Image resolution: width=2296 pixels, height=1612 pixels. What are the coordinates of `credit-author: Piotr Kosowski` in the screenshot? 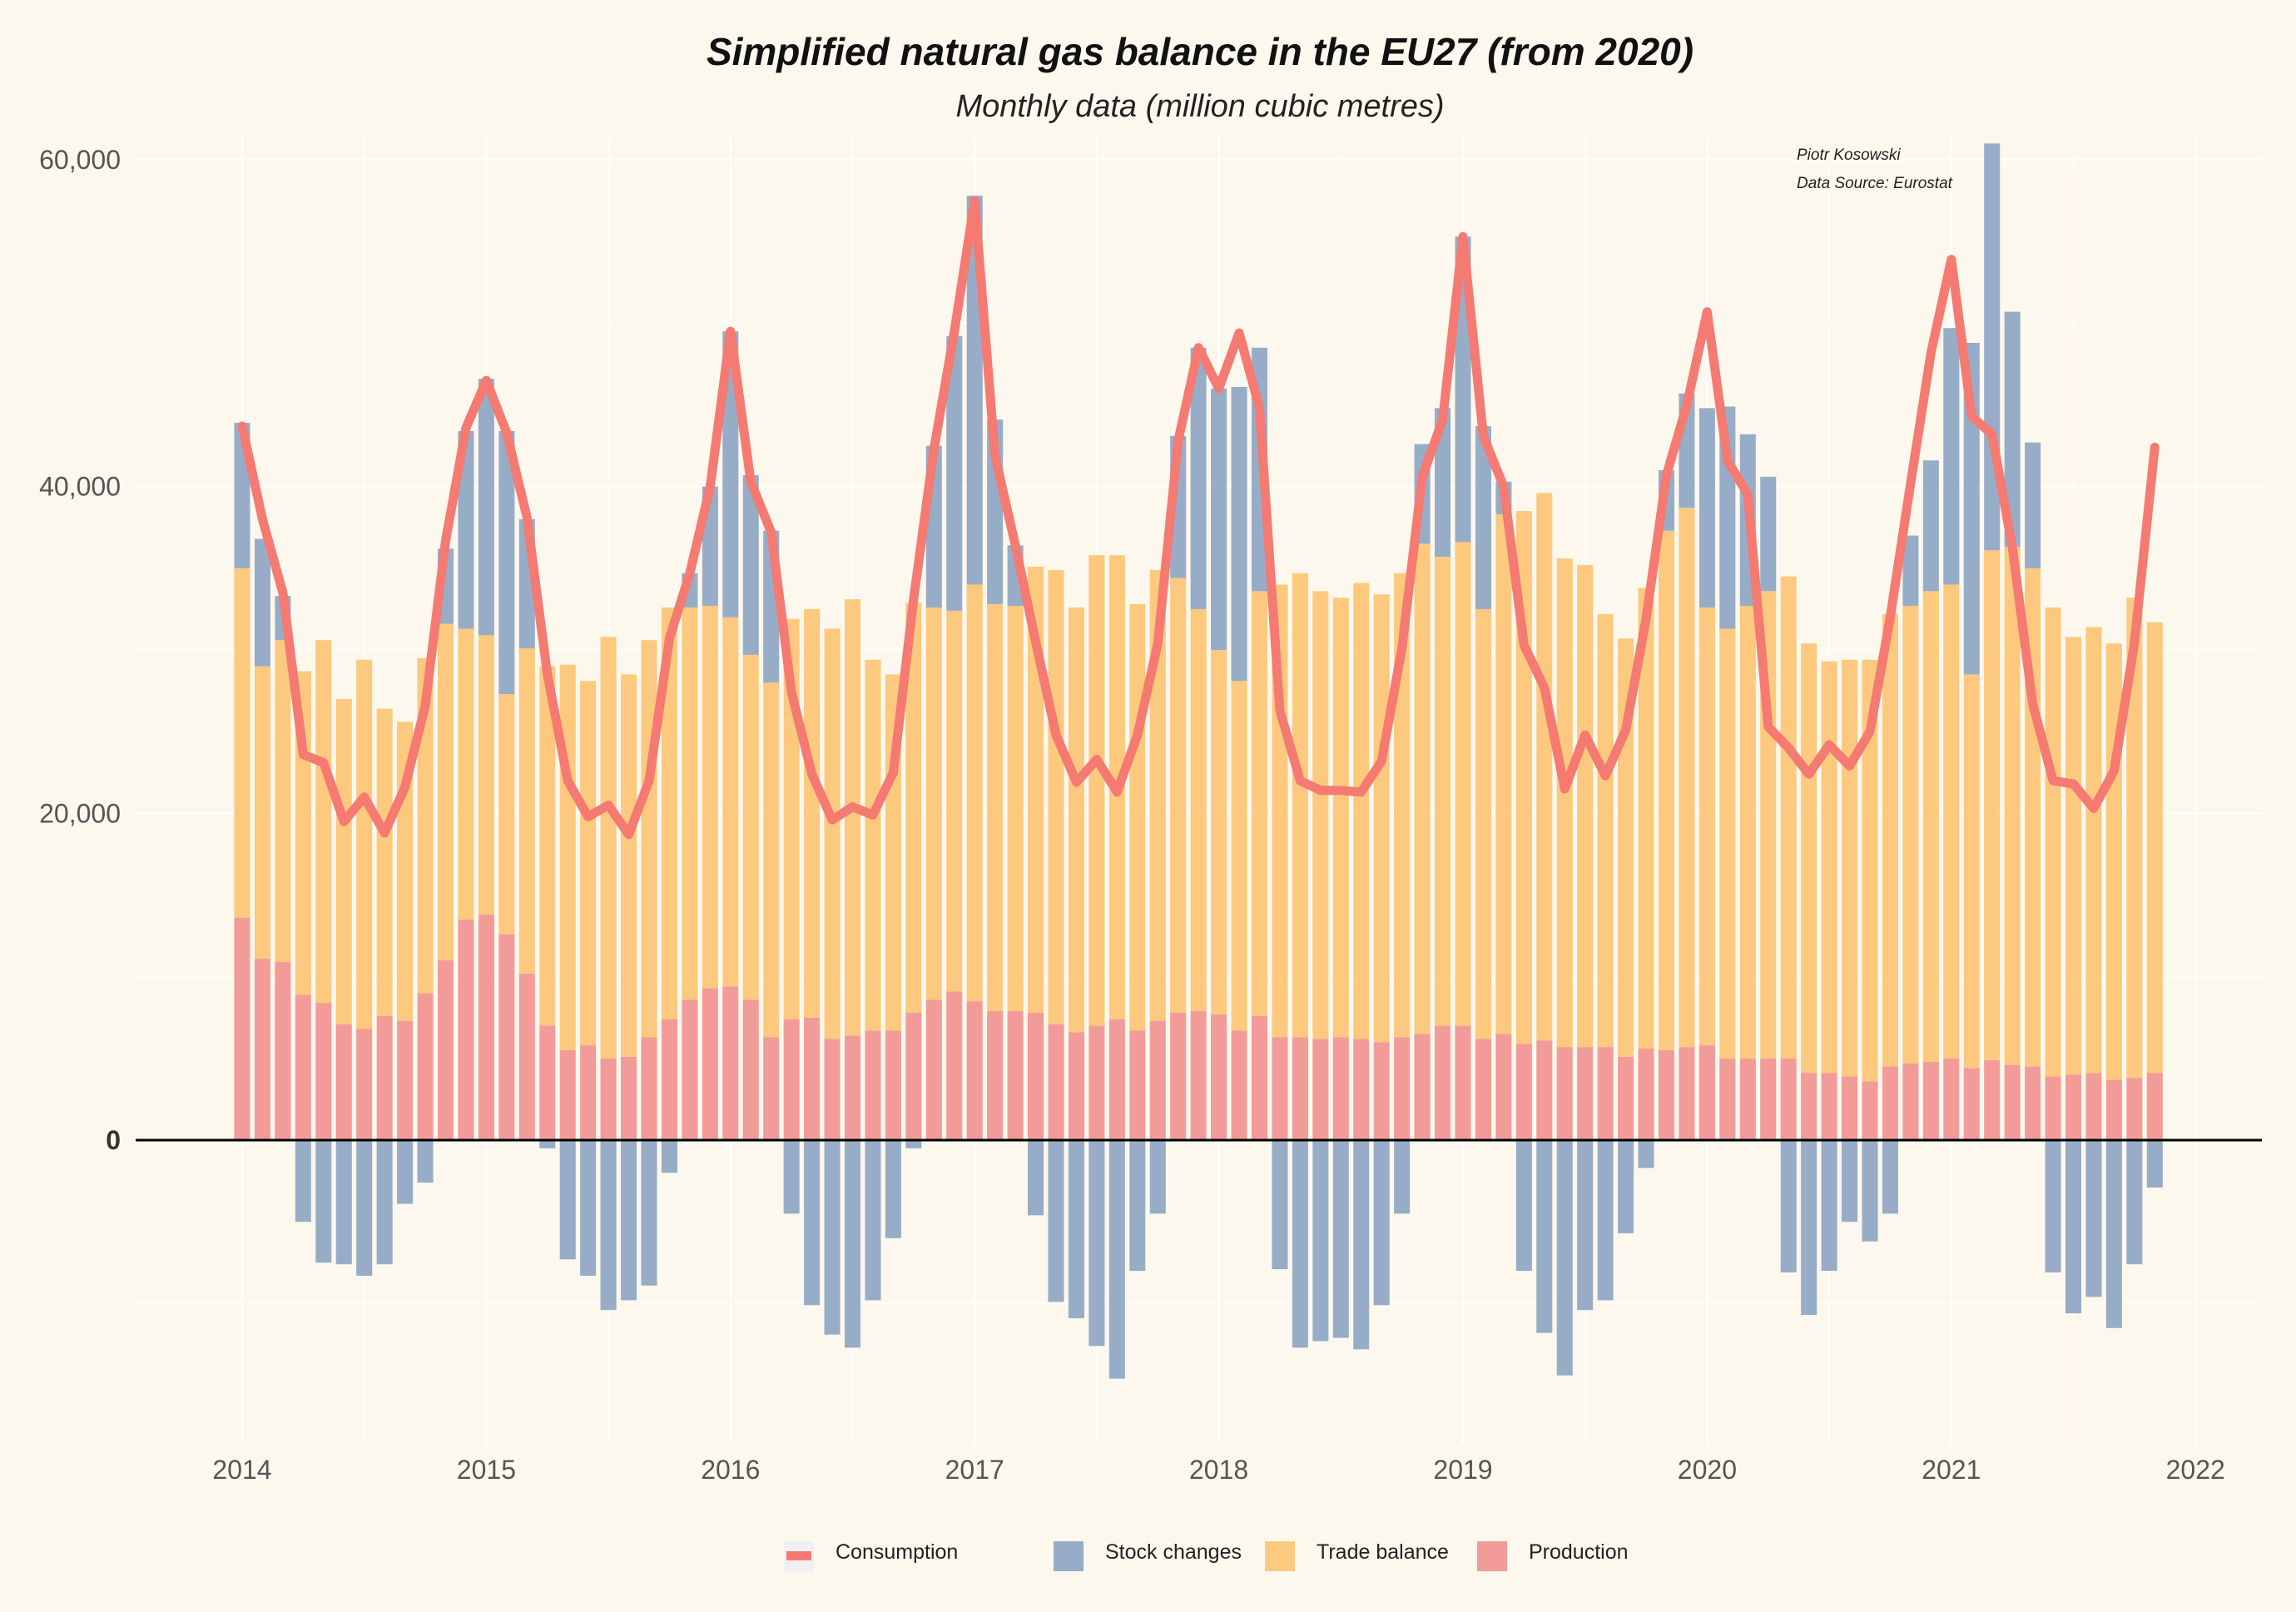 It's located at (1849, 155).